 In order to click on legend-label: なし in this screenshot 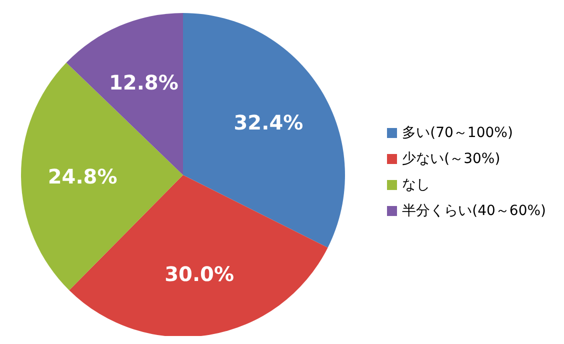, I will do `click(416, 185)`.